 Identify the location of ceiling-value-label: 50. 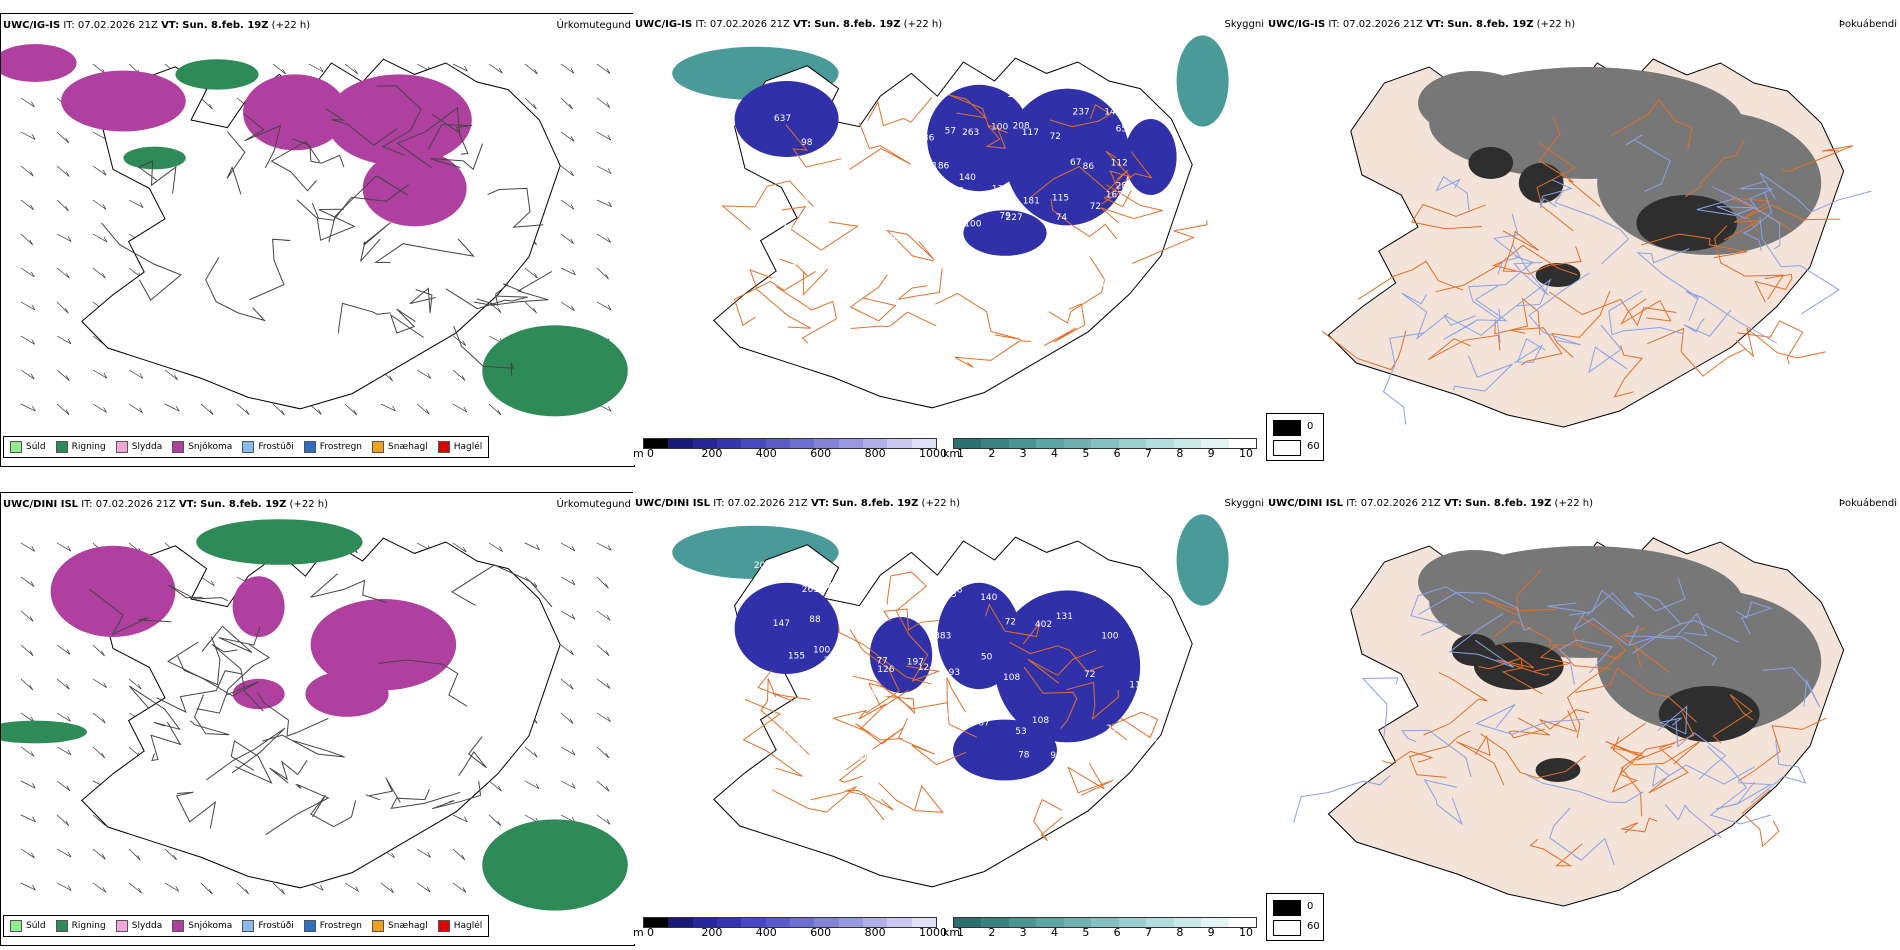
(987, 657).